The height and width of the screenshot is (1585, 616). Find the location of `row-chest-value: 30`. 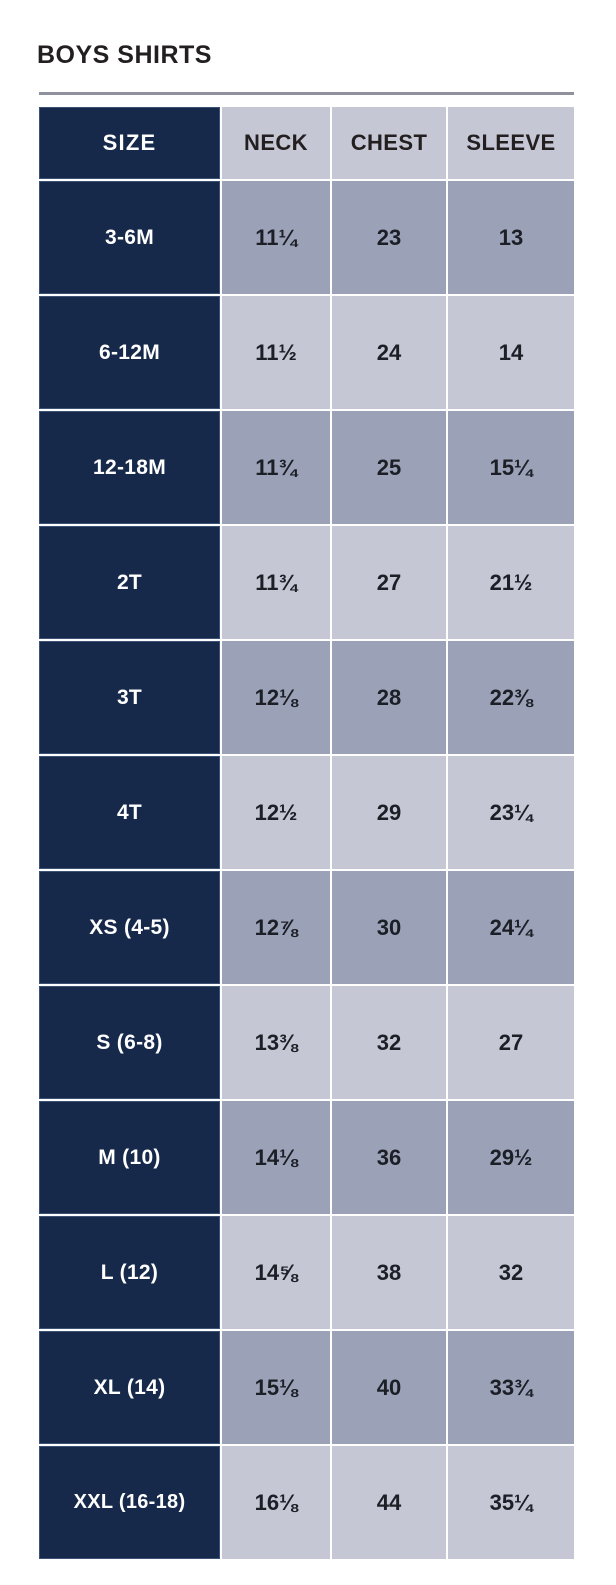

row-chest-value: 30 is located at coordinates (389, 927).